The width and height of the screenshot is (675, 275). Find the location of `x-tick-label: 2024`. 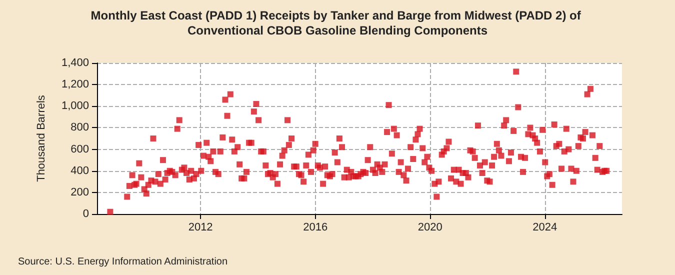

x-tick-label: 2024 is located at coordinates (545, 228).